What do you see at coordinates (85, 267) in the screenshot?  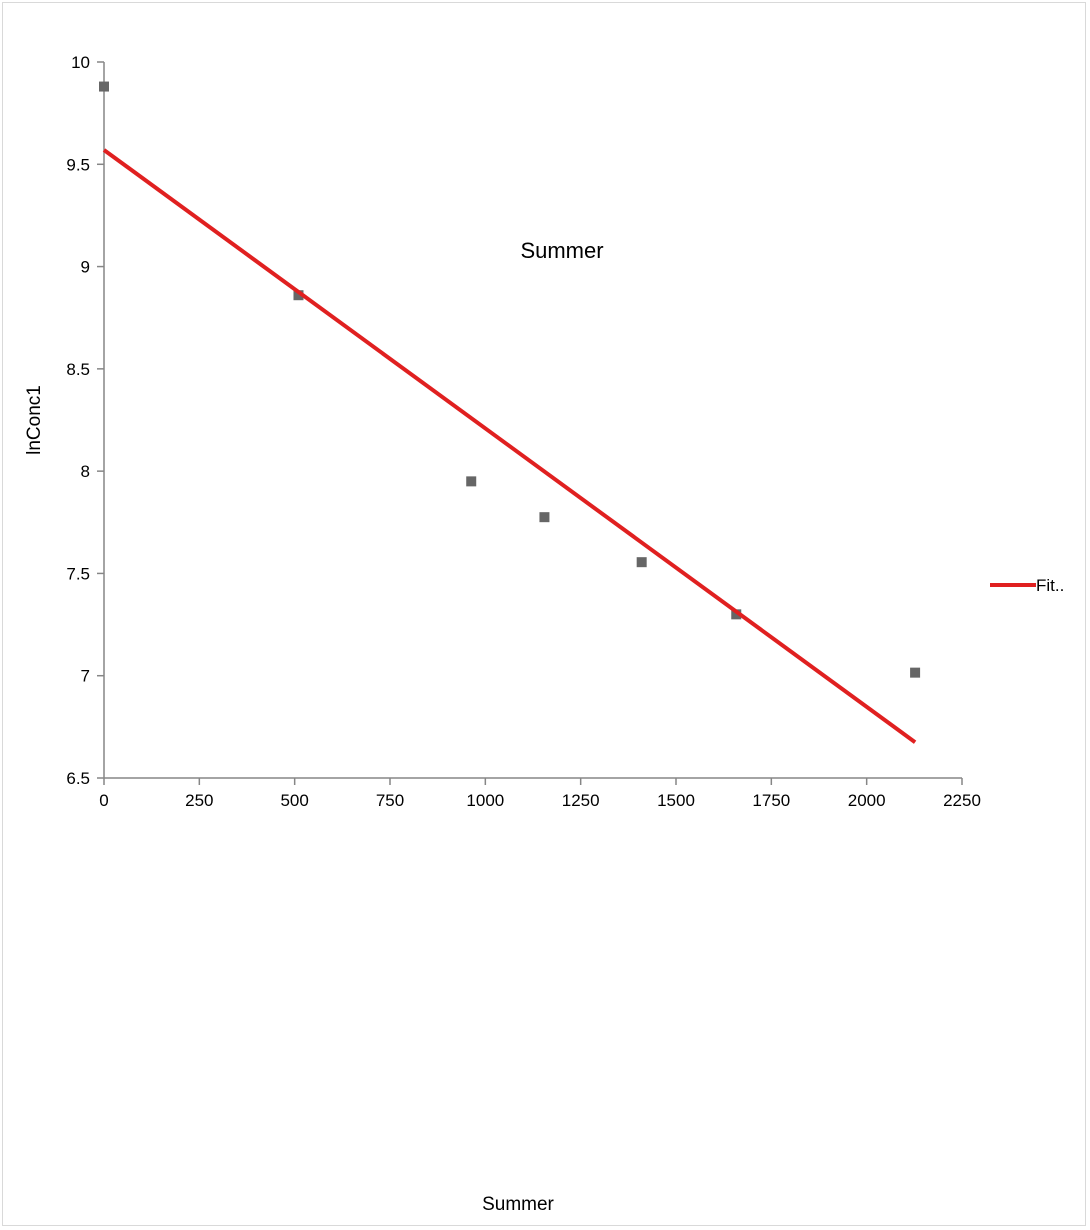 I see `y-tick-label: 9` at bounding box center [85, 267].